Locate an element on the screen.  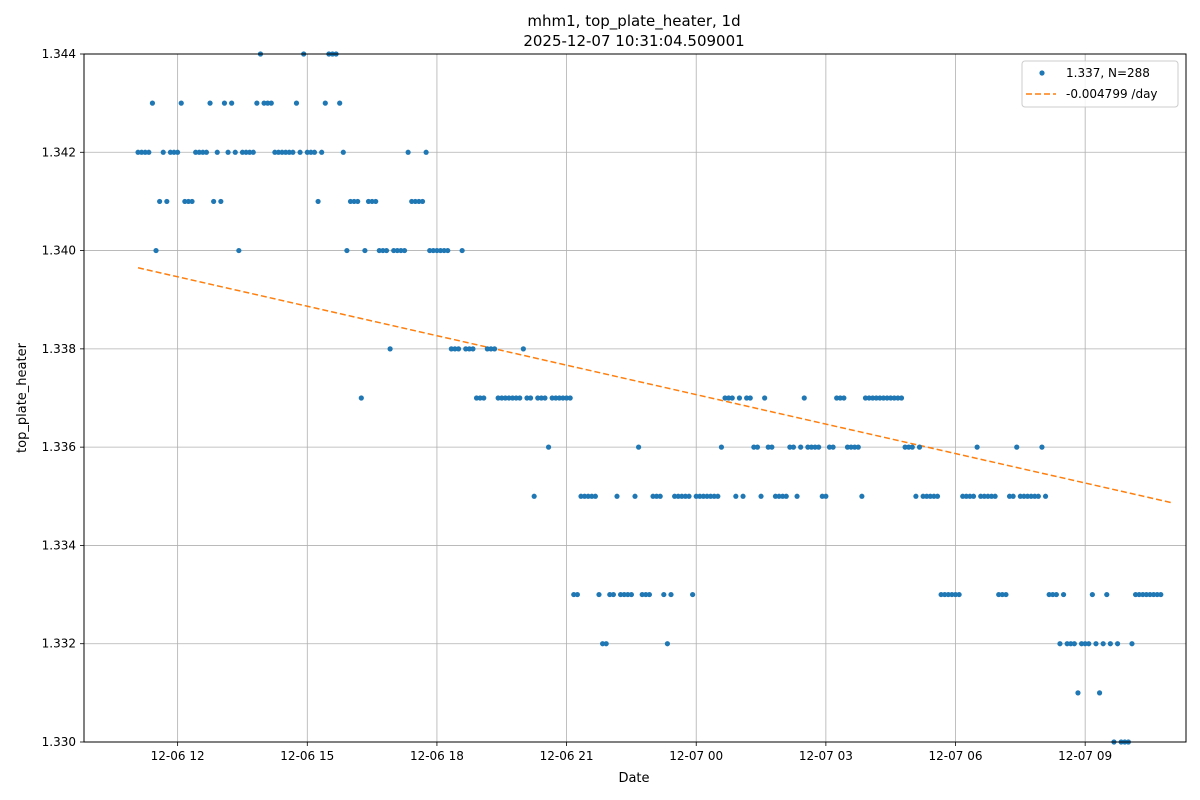
y-tick-label: 1.334 is located at coordinates (59, 545).